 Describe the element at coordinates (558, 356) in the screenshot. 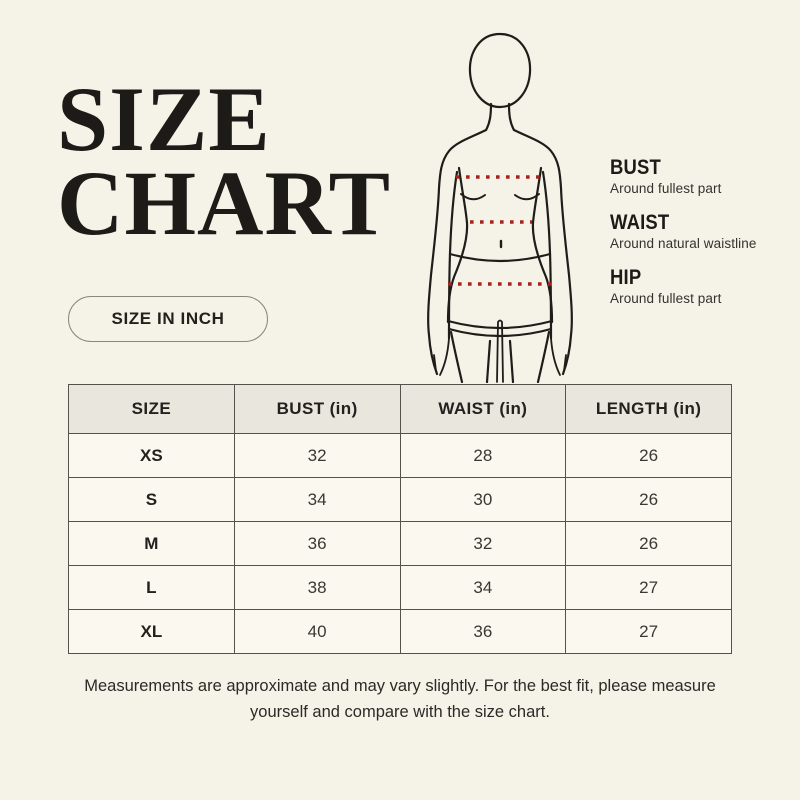

I see `figure-right-hand` at that location.